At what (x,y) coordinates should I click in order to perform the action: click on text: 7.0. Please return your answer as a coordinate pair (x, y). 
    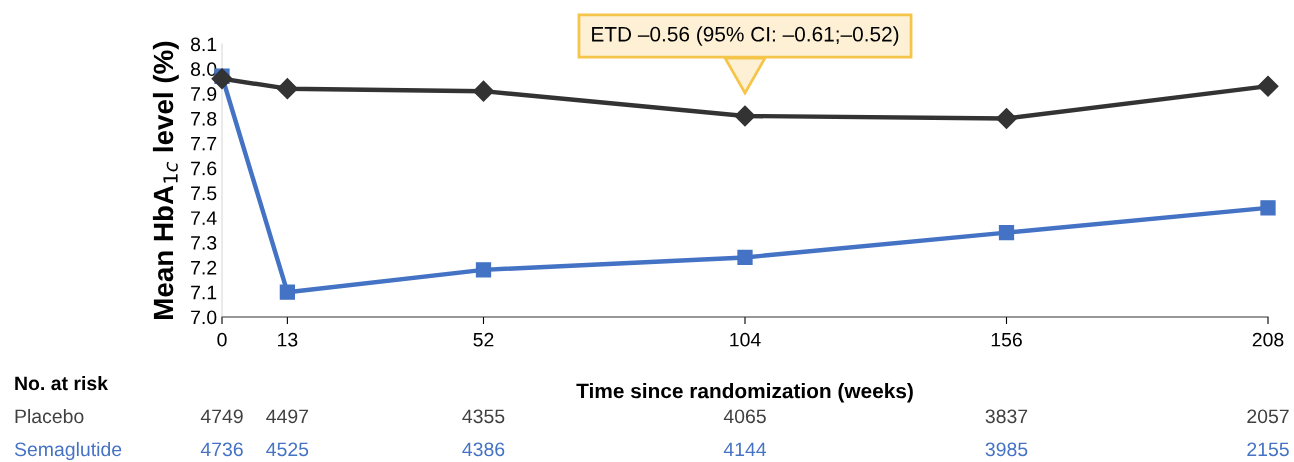
    Looking at the image, I should click on (204, 317).